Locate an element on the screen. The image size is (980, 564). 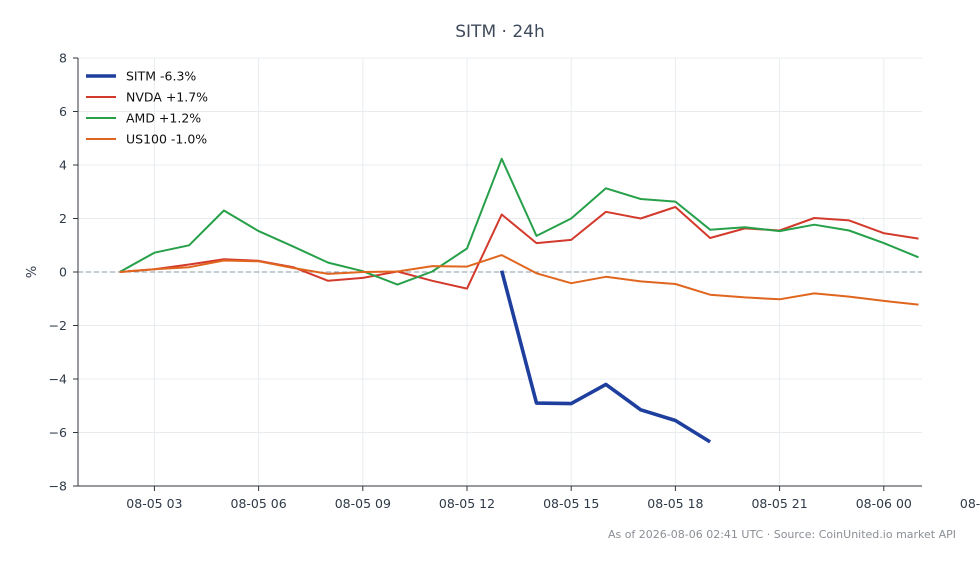
x-tick-label: 08-05 15 is located at coordinates (571, 503).